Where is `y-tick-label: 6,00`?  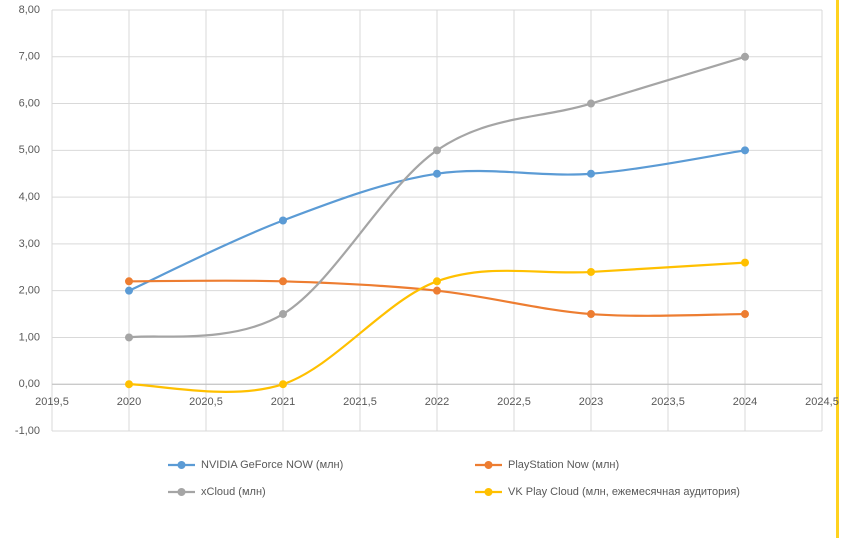
y-tick-label: 6,00 is located at coordinates (29, 103).